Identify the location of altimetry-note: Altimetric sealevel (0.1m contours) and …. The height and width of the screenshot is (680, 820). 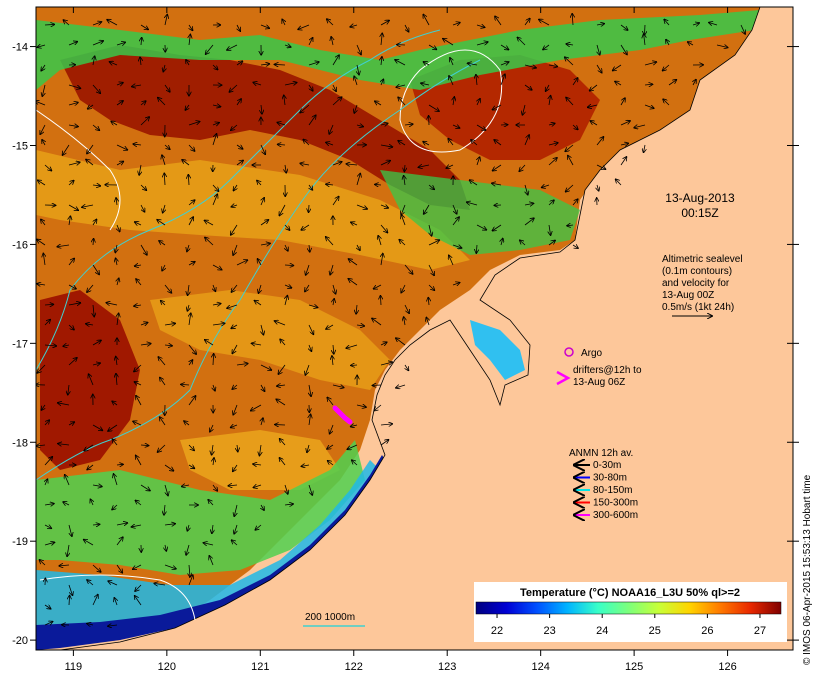
(702, 285).